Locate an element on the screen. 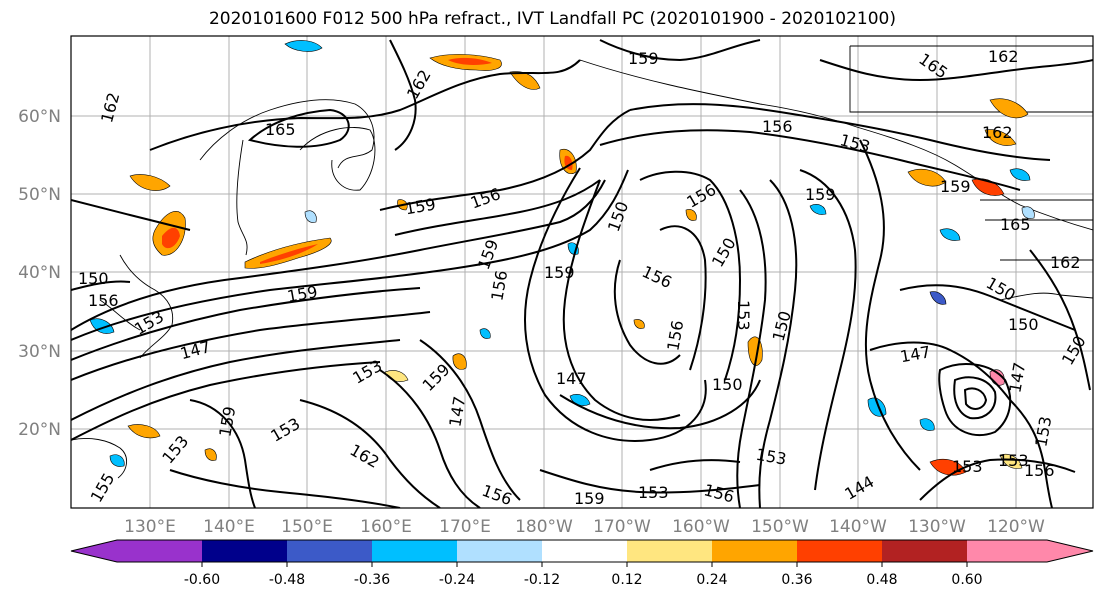 This screenshot has width=1105, height=601. lat-label: 50°N is located at coordinates (39, 195).